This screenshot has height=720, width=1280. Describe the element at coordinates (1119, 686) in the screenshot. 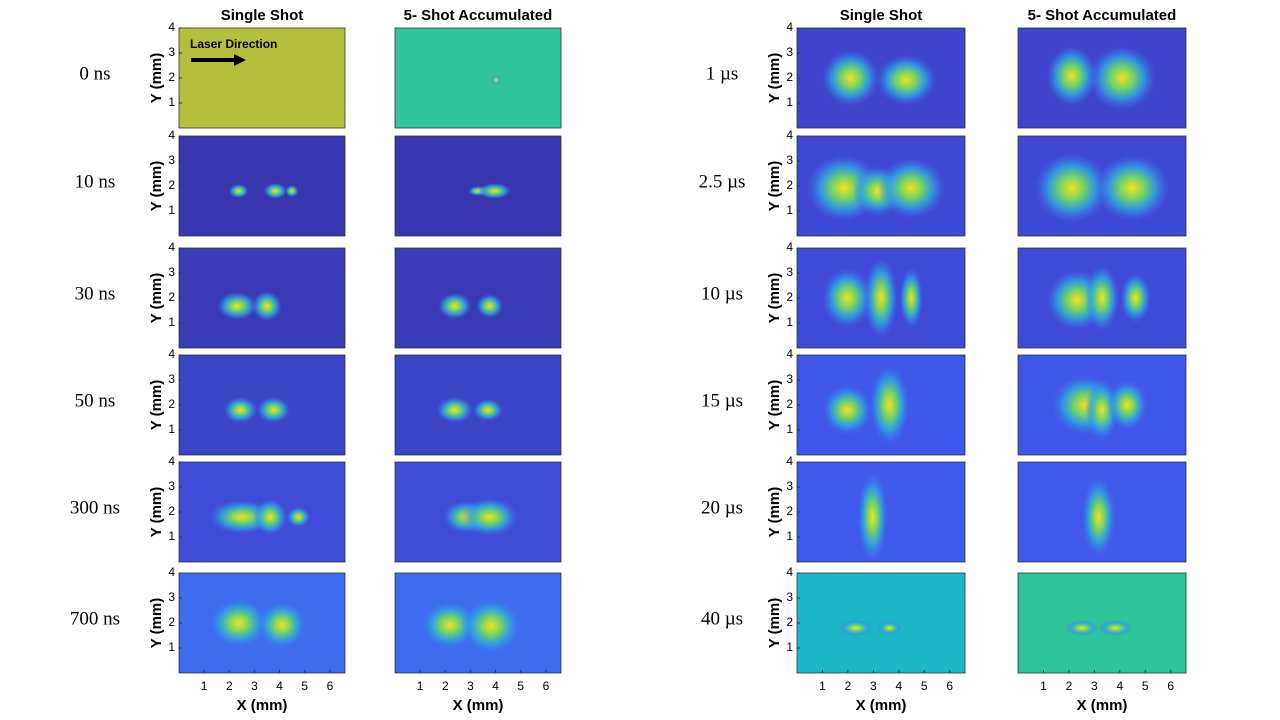

I see `x-tick-label: 4` at that location.